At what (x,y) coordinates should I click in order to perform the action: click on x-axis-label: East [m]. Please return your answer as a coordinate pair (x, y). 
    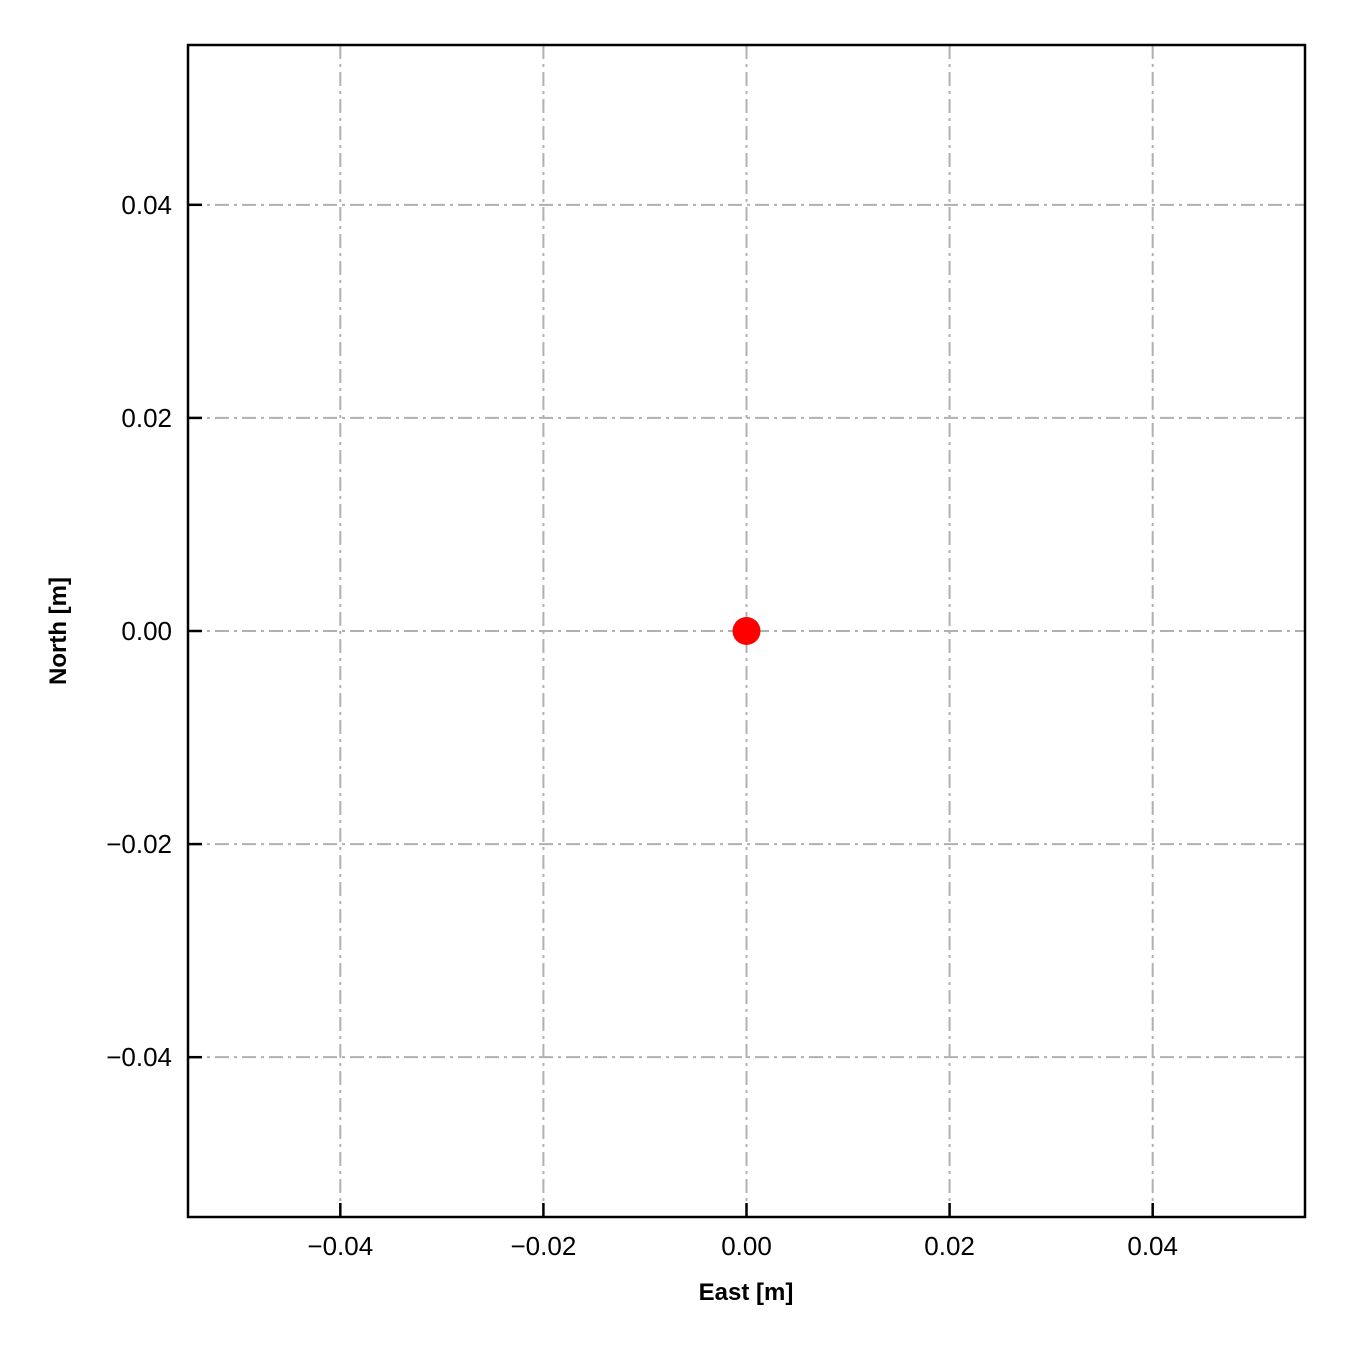
    Looking at the image, I should click on (746, 1292).